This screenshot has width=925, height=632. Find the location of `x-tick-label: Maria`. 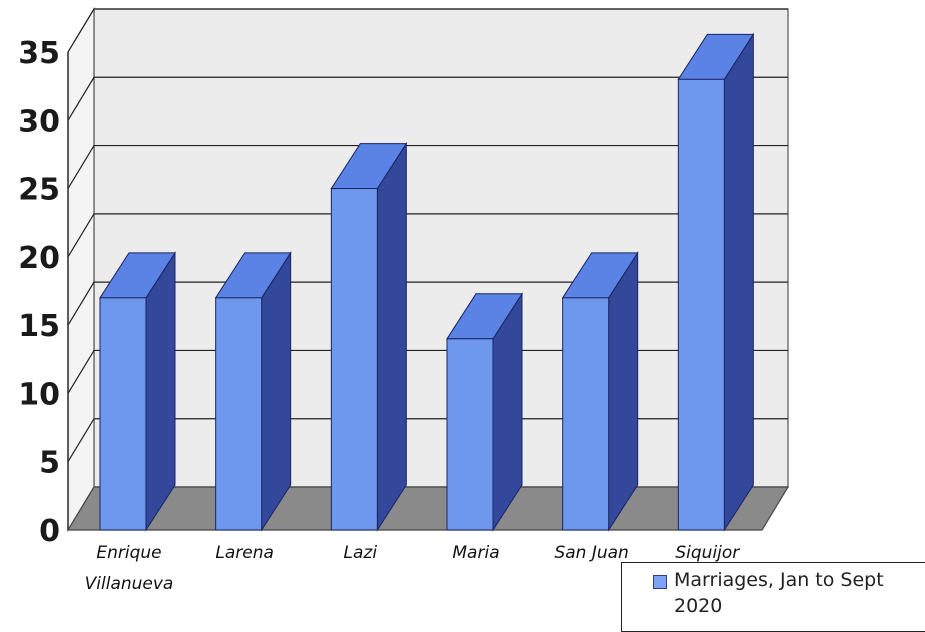

x-tick-label: Maria is located at coordinates (475, 553).